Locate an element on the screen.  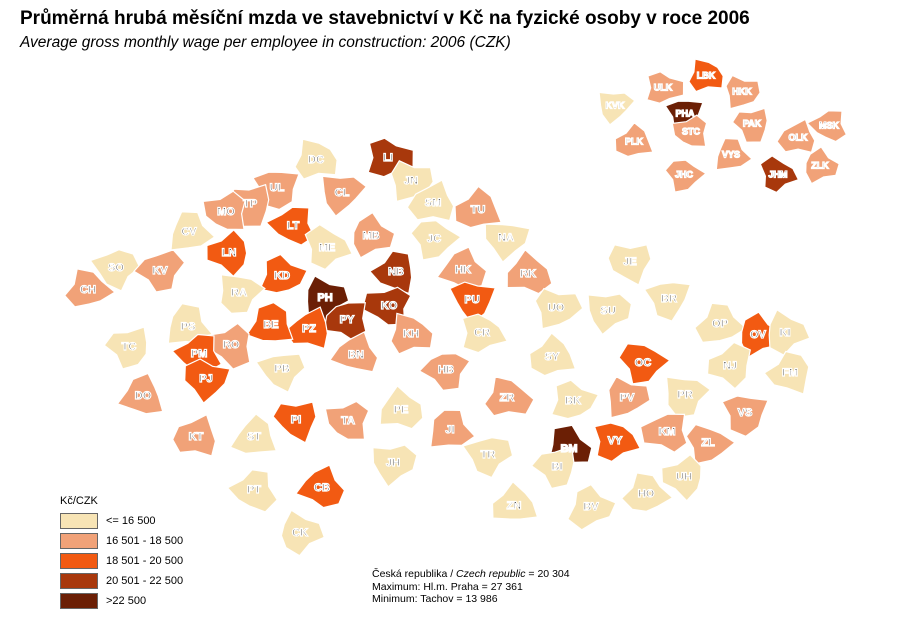
region-label: OLK is located at coordinates (798, 137).